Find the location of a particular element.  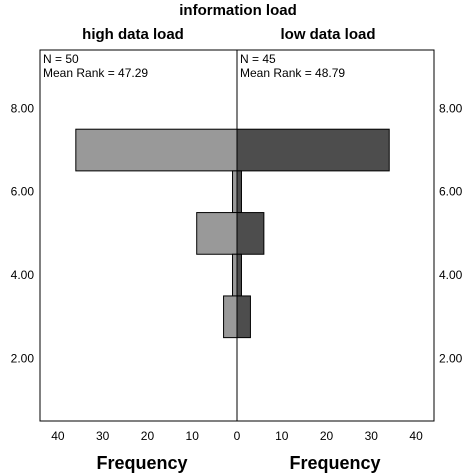

y-tick-label-right: 6.00 is located at coordinates (451, 192).